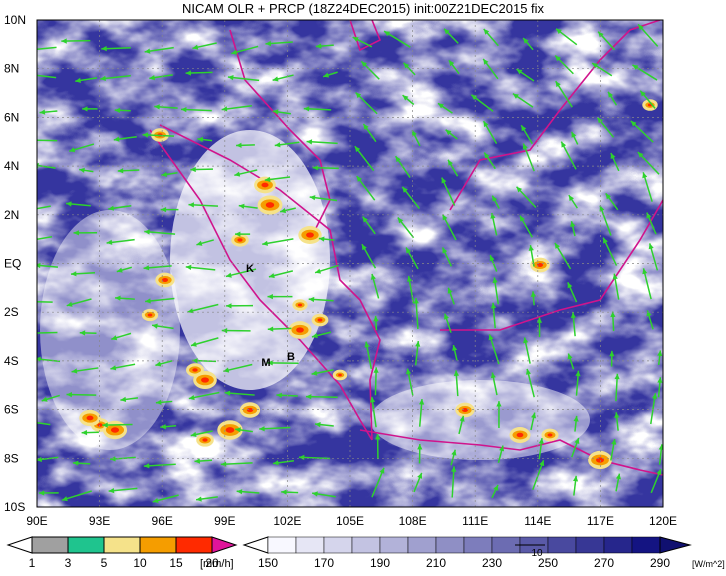 This screenshot has height=576, width=726. I want to click on colorbar-label: 290, so click(660, 563).